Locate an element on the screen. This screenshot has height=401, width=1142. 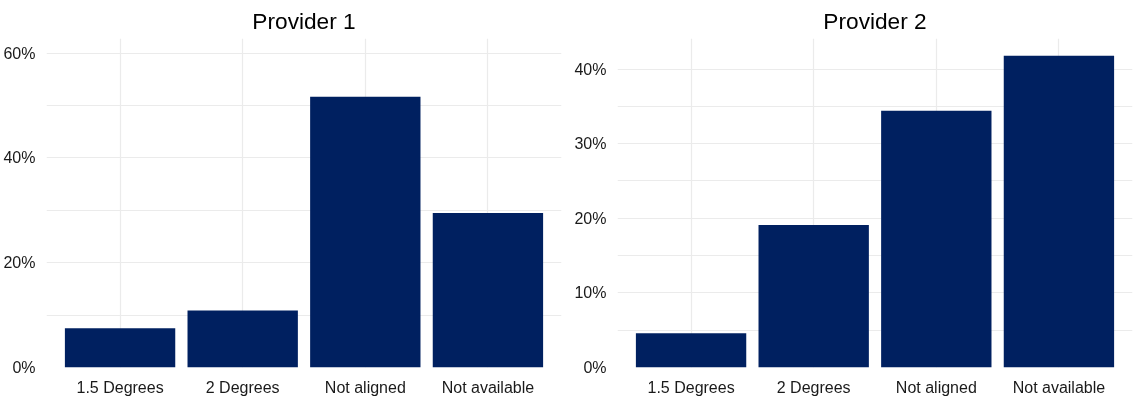
chart-title: Provider 2 is located at coordinates (875, 20).